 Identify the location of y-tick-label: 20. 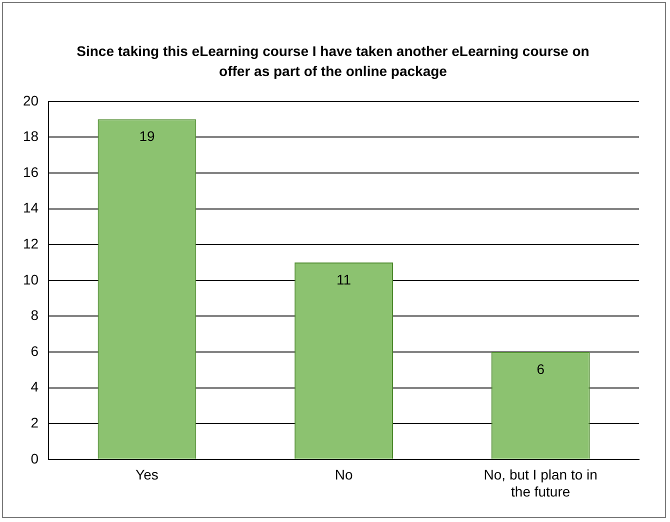
(30, 100).